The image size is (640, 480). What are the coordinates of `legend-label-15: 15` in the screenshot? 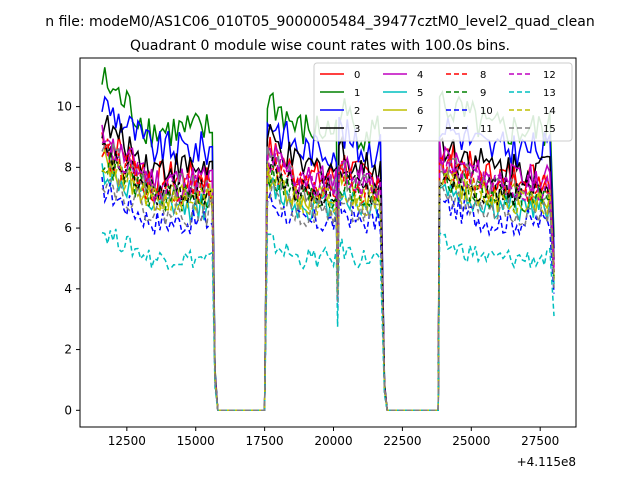 It's located at (549, 129).